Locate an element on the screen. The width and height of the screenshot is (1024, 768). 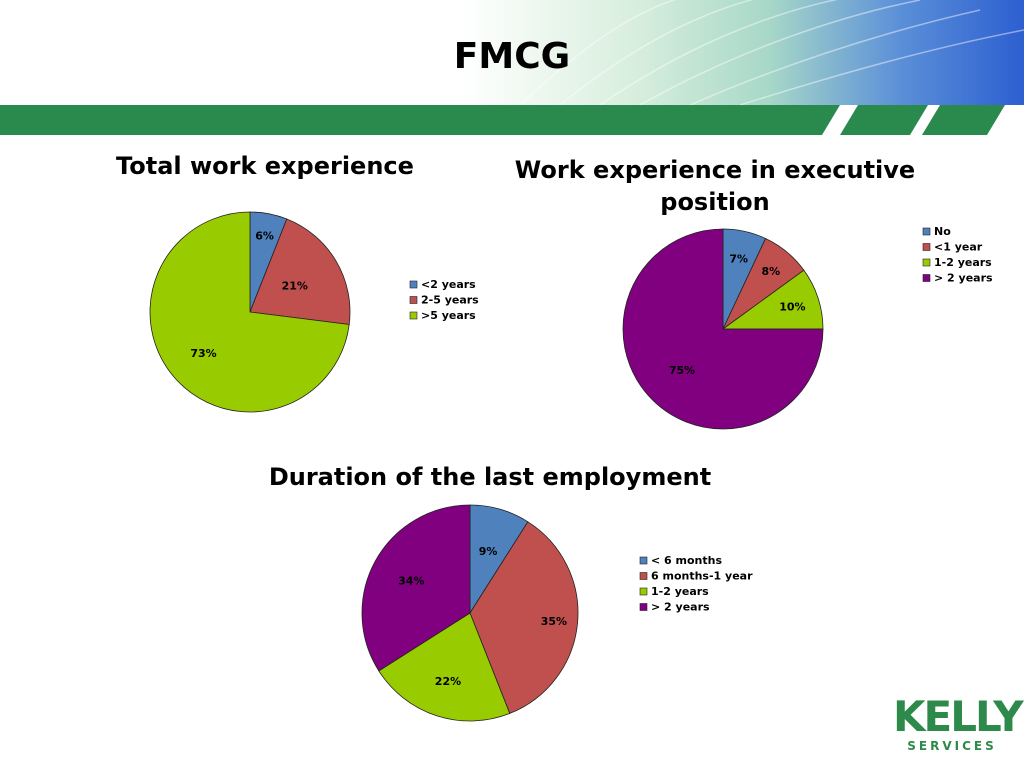
pie-data-label-1: 6% is located at coordinates (264, 235).